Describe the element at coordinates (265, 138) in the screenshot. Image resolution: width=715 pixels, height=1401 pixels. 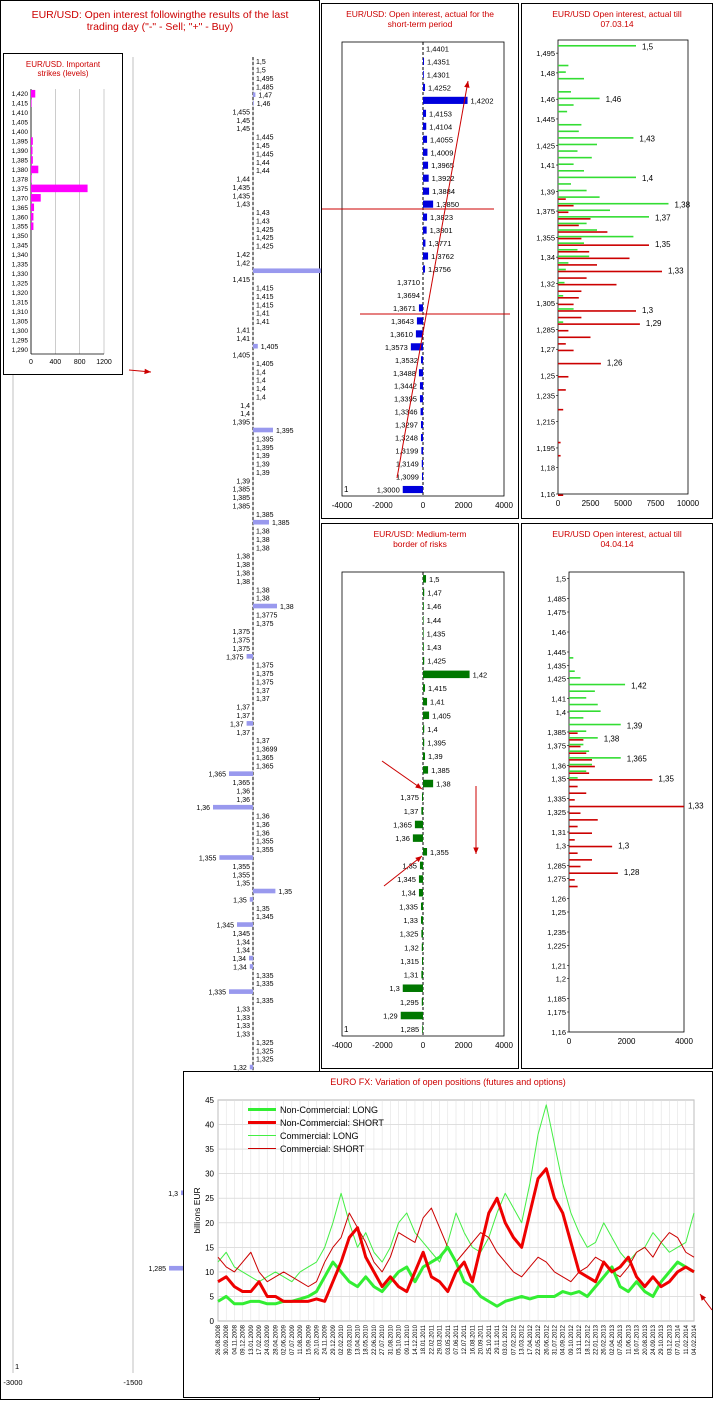
I see `bar-label: 1,445` at that location.